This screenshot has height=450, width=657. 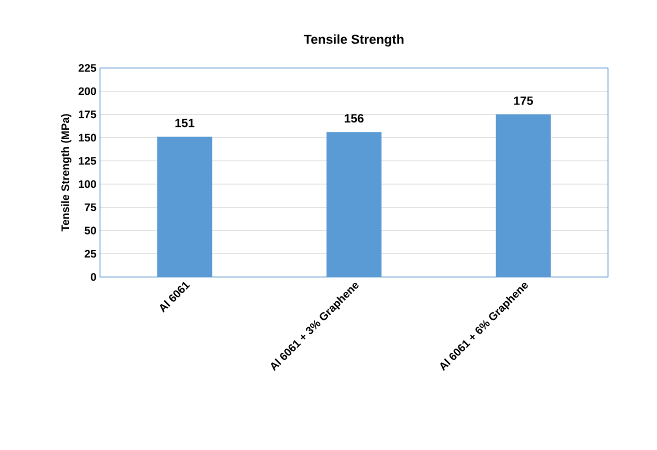 What do you see at coordinates (354, 40) in the screenshot?
I see `chart-title: Tensile Strength` at bounding box center [354, 40].